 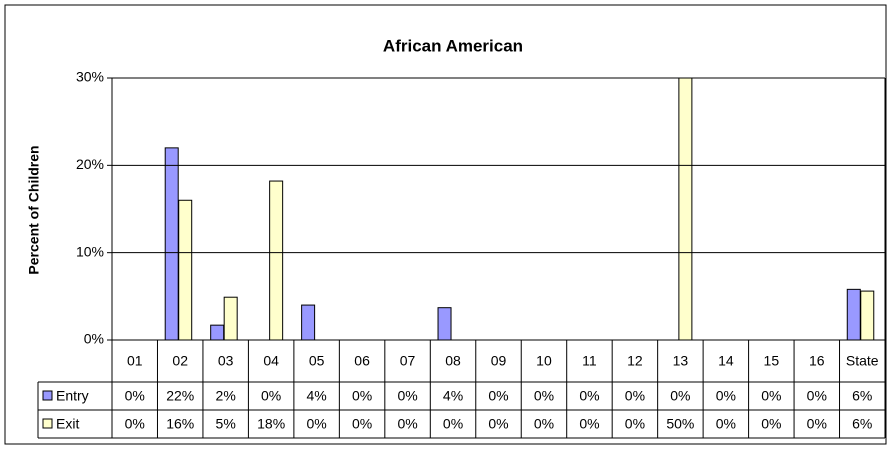 What do you see at coordinates (453, 361) in the screenshot?
I see `x-tick-label: 08` at bounding box center [453, 361].